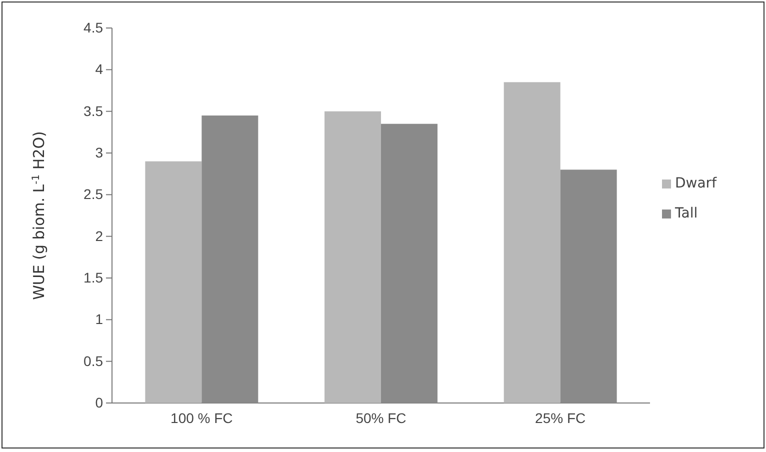 The height and width of the screenshot is (452, 766). What do you see at coordinates (94, 110) in the screenshot?
I see `y-tick-label: 3.5` at bounding box center [94, 110].